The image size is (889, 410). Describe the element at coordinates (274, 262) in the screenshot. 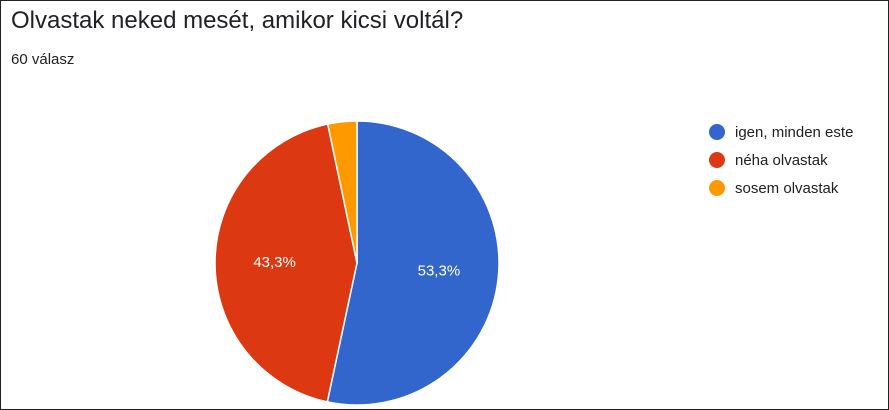

I see `slice-value-label-2: 43,3%` at that location.